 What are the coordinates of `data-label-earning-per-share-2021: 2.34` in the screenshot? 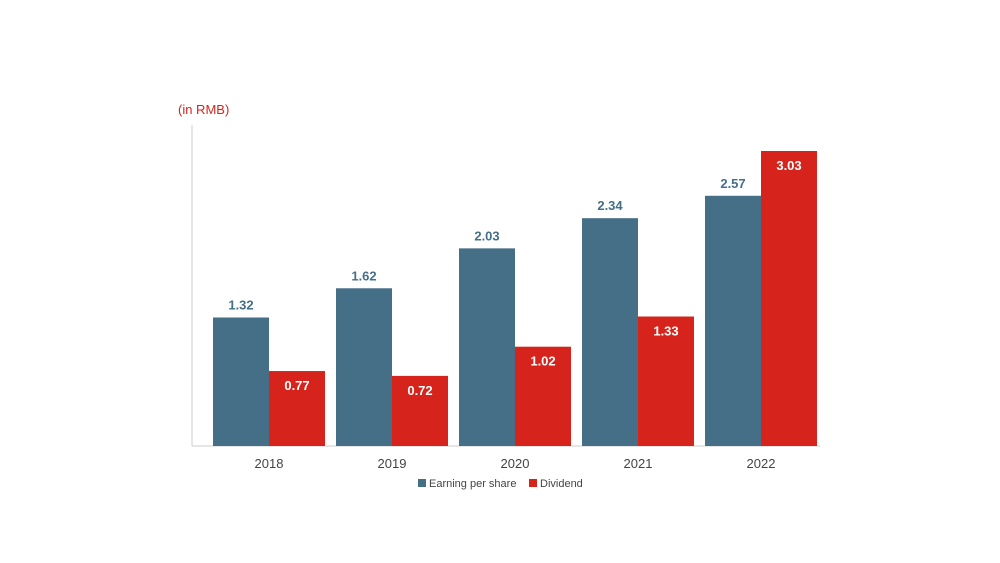 It's located at (610, 205).